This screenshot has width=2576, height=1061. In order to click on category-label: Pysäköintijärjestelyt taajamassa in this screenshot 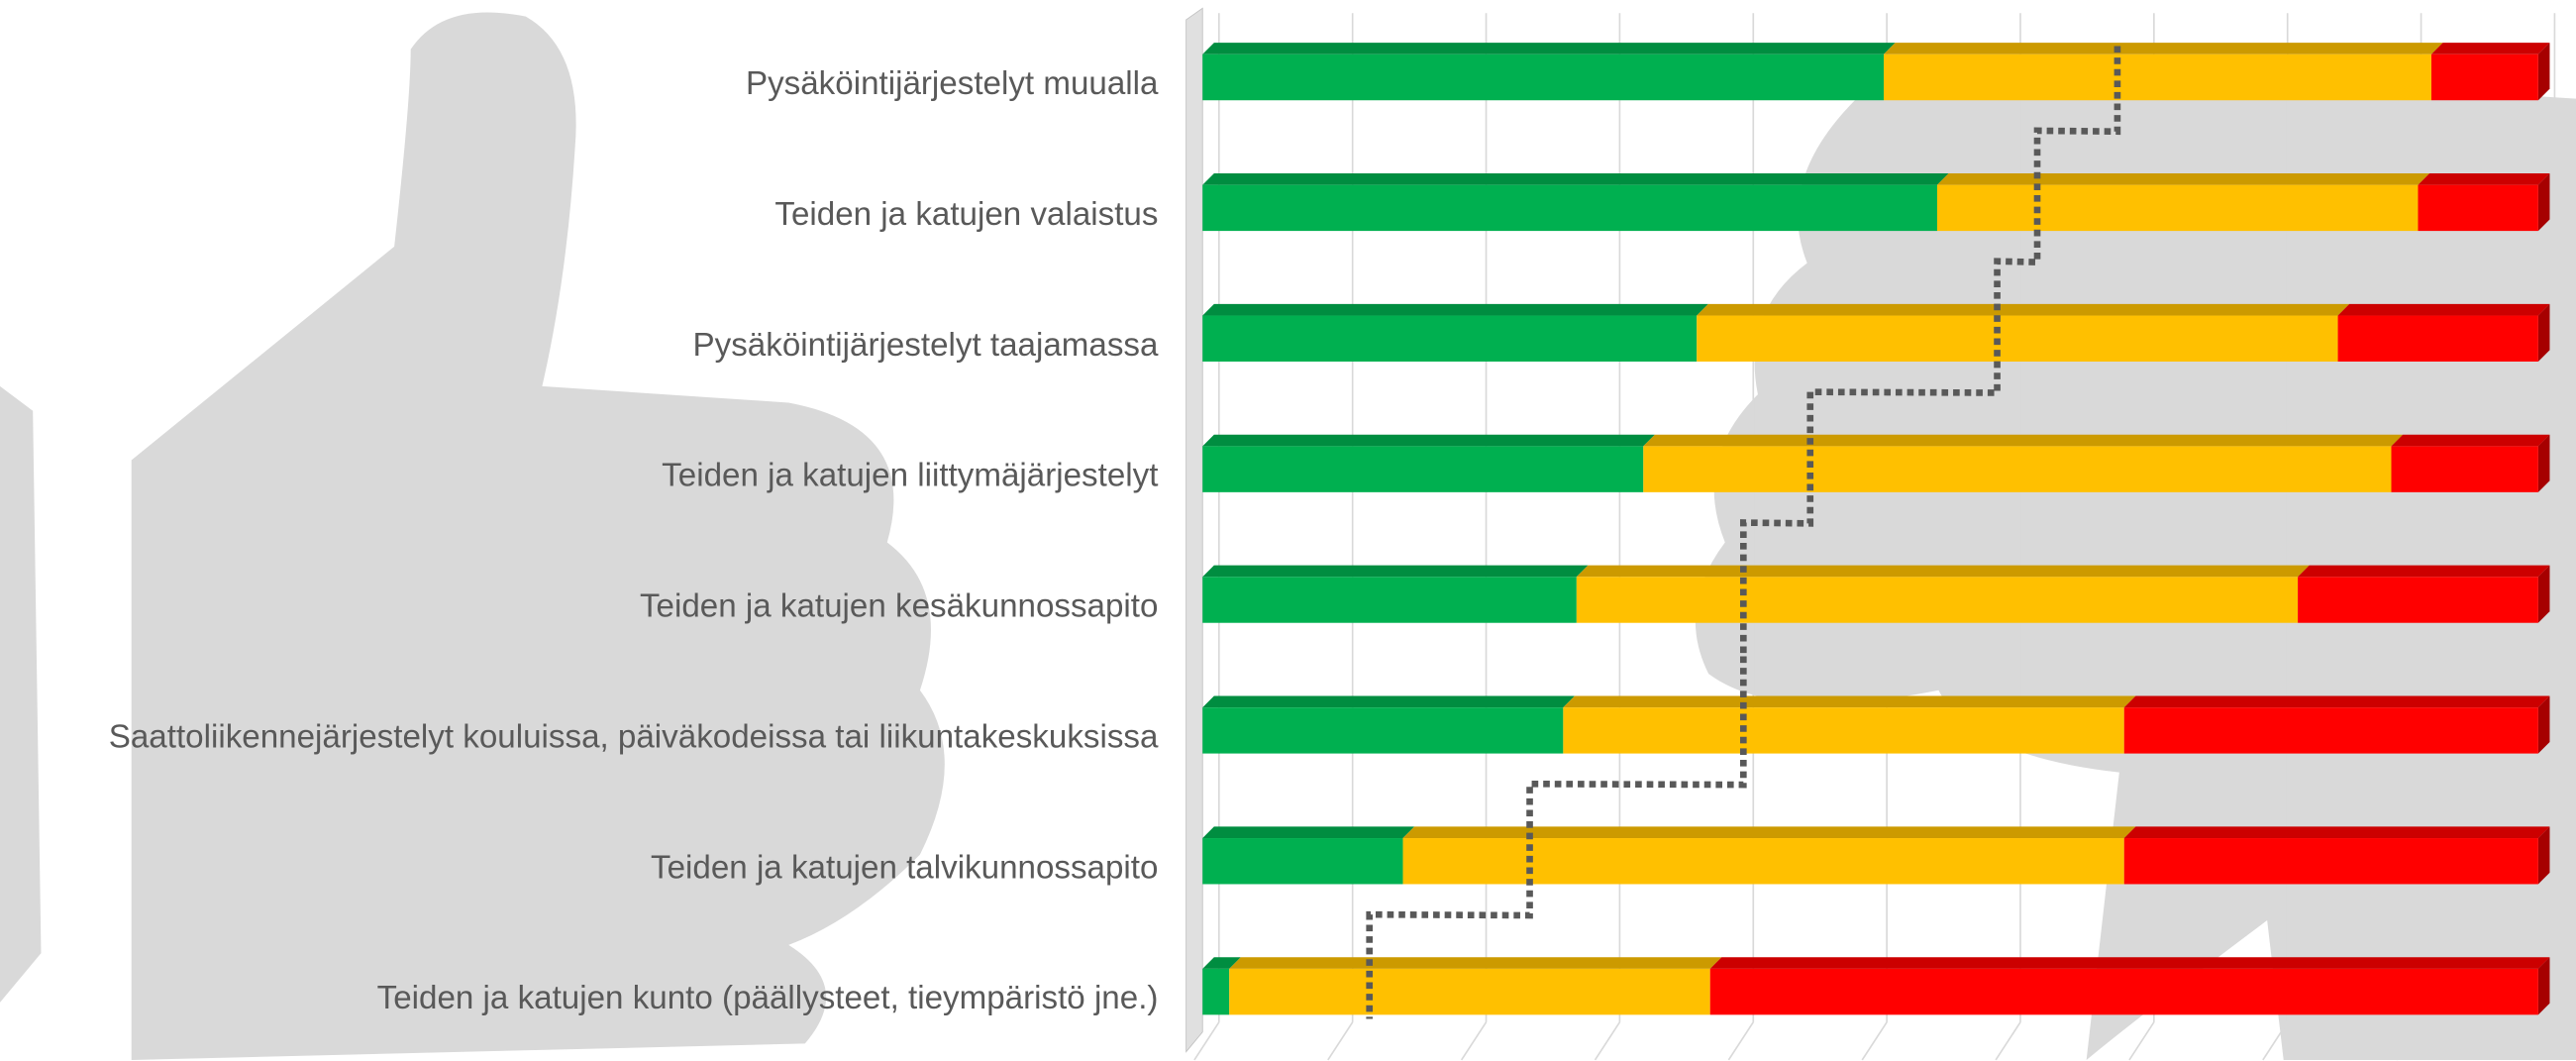, I will do `click(926, 345)`.